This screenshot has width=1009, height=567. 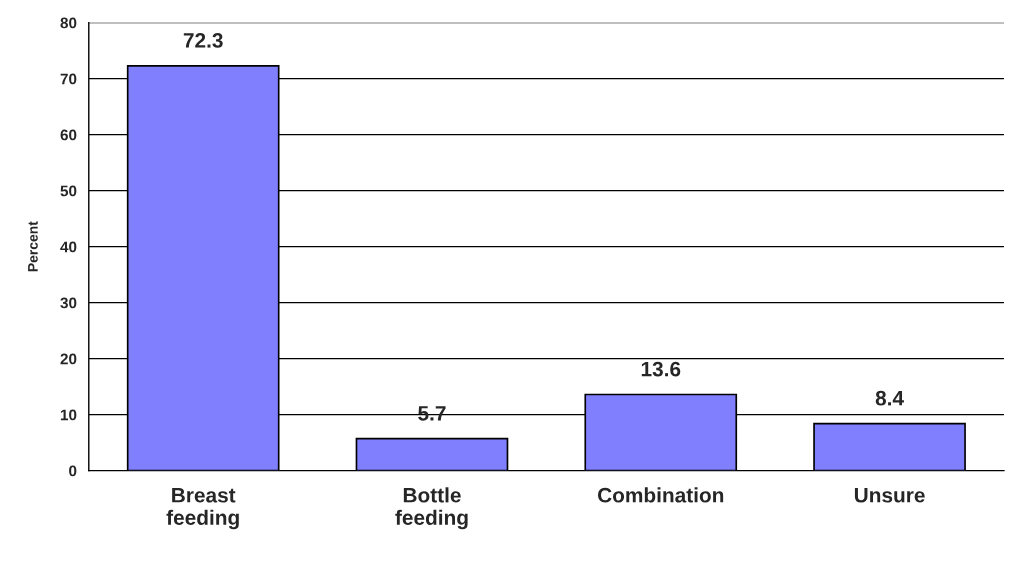 I want to click on data-label: 13.6, so click(x=661, y=369).